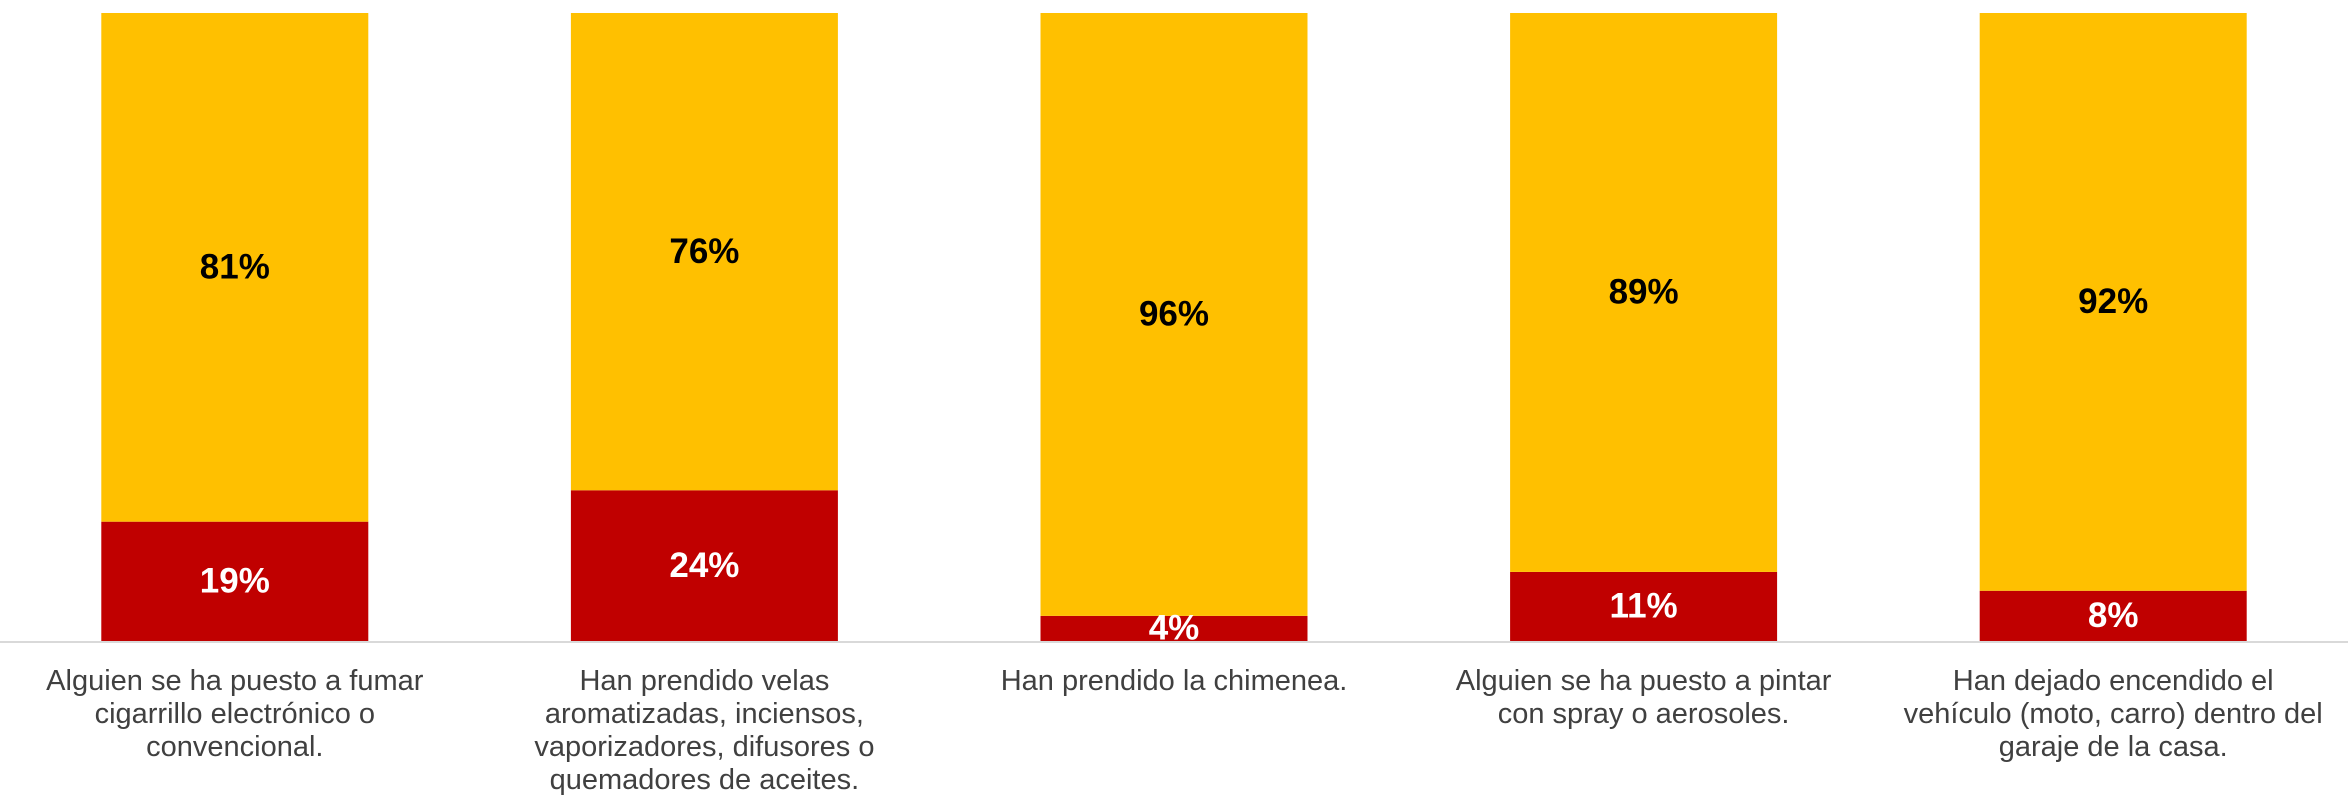 The image size is (2348, 806). I want to click on category-label-line: cigarrillo electrónico o, so click(235, 714).